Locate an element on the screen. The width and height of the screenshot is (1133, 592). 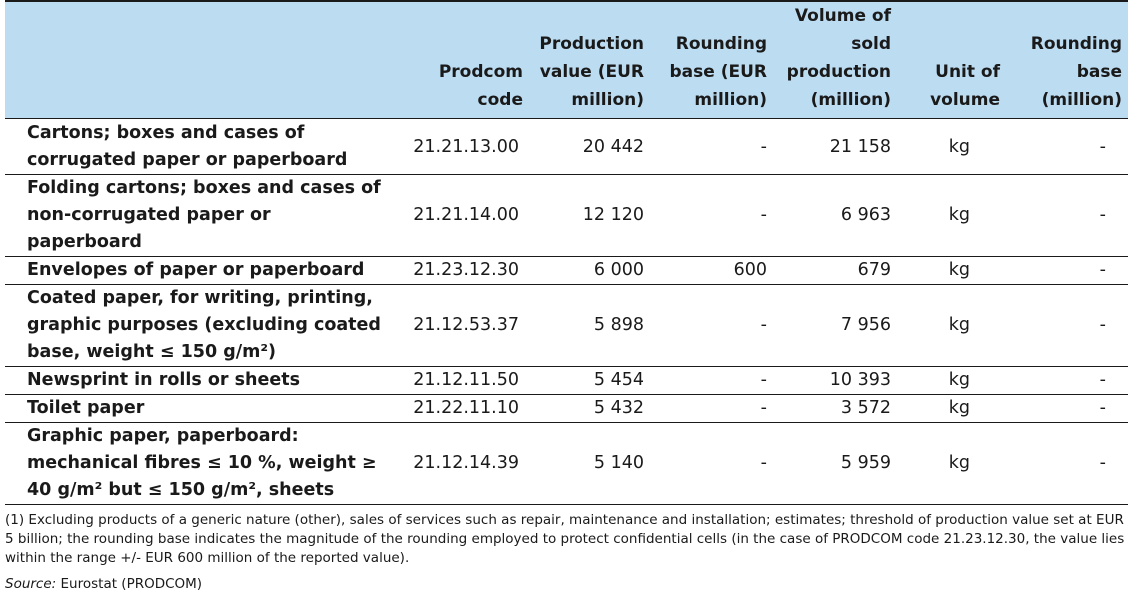
row-volume: 21 158 is located at coordinates (860, 146).